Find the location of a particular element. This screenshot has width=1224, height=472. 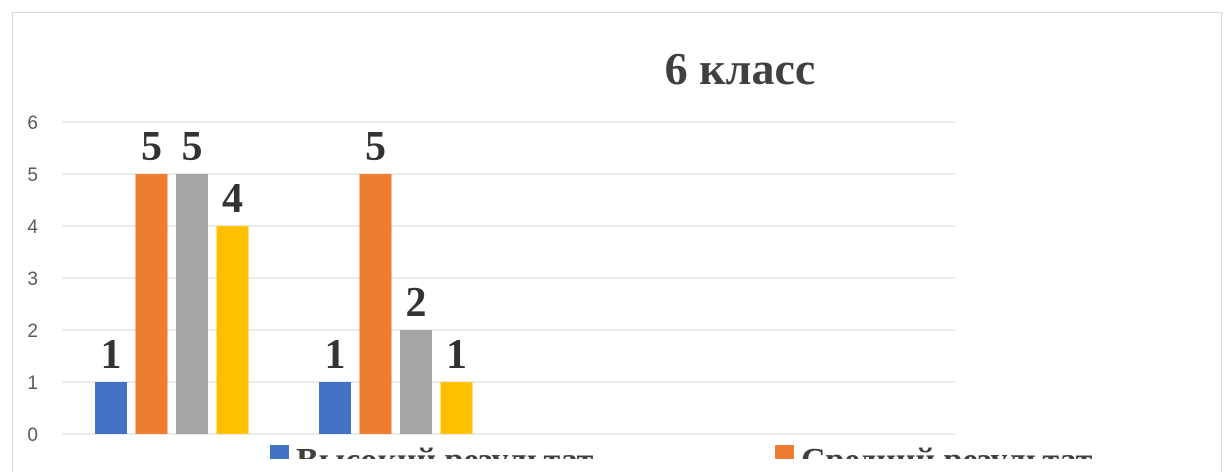

legend-label: Высокий результат is located at coordinates (445, 450).